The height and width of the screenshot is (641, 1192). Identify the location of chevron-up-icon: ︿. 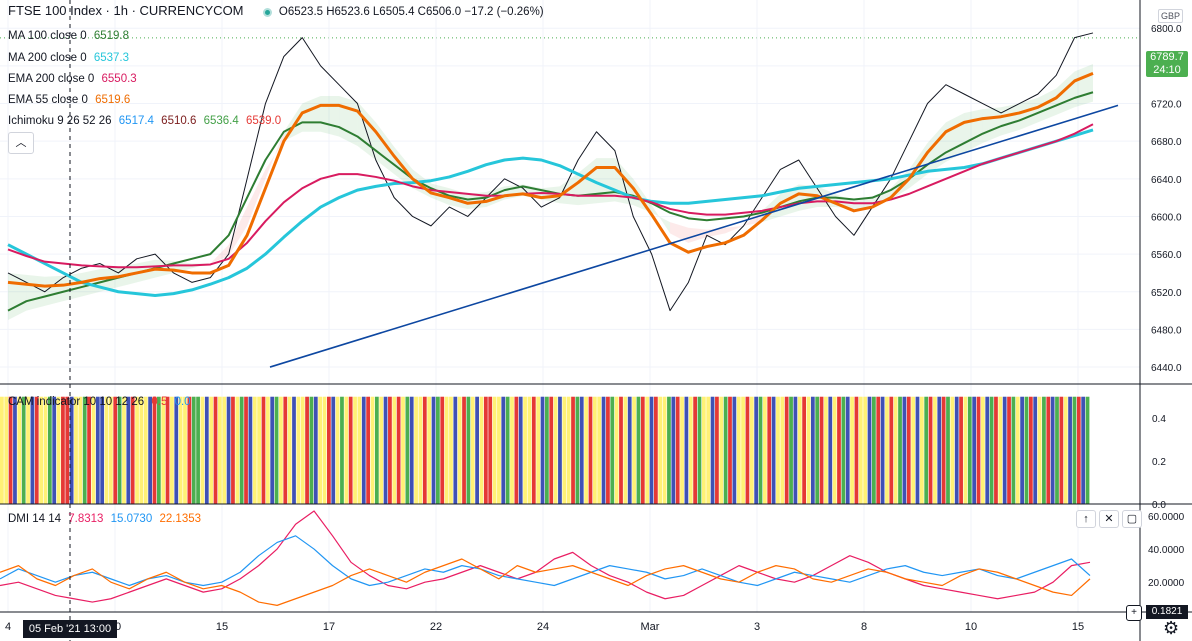
(21, 143).